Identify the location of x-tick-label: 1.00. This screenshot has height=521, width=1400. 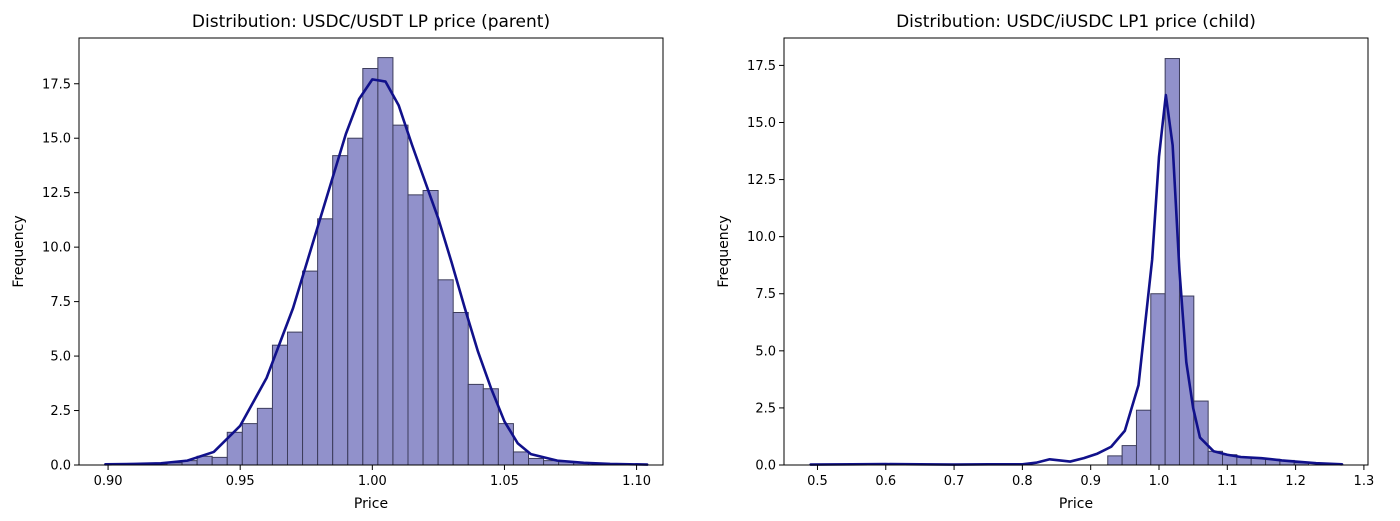
(372, 481).